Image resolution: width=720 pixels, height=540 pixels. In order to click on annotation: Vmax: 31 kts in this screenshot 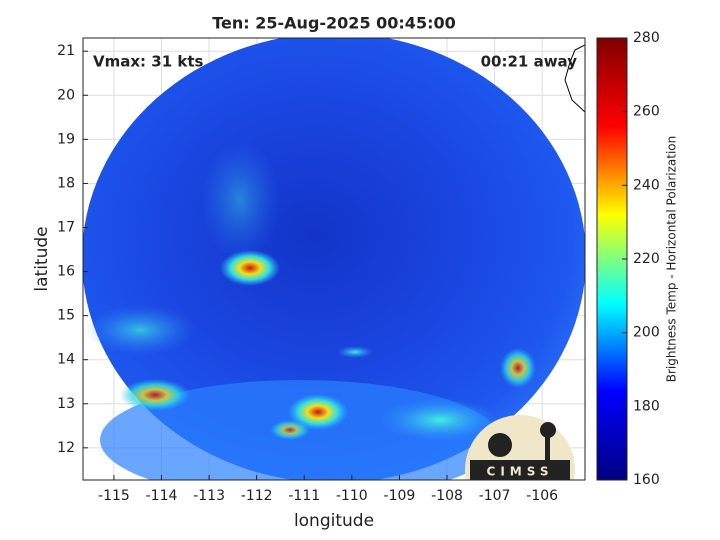, I will do `click(148, 62)`.